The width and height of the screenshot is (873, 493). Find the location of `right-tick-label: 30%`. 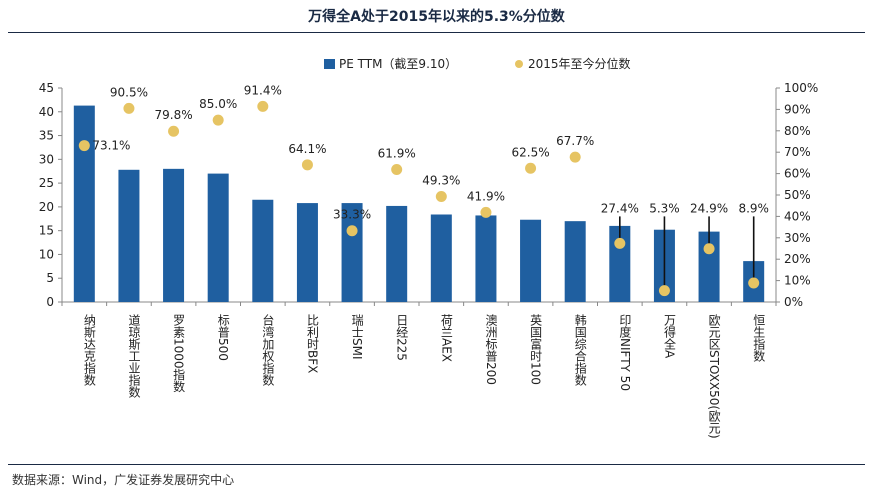

right-tick-label: 30% is located at coordinates (797, 238).